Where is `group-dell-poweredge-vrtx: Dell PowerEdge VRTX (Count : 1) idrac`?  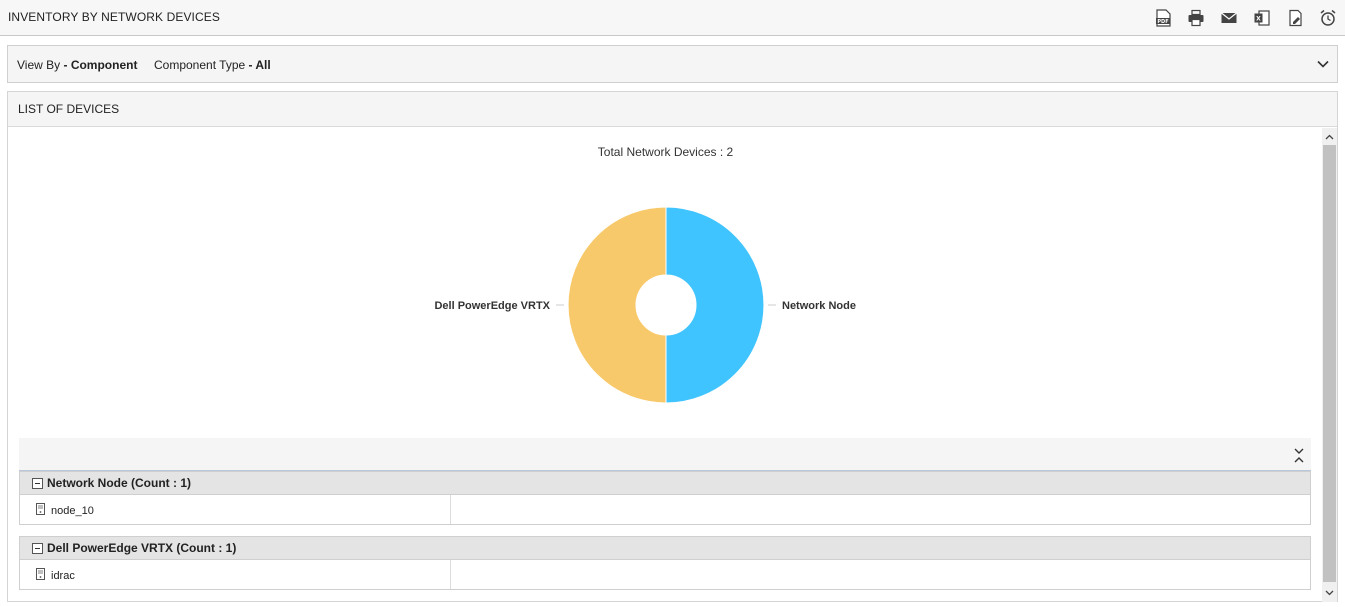
group-dell-poweredge-vrtx: Dell PowerEdge VRTX (Count : 1) idrac is located at coordinates (665, 563).